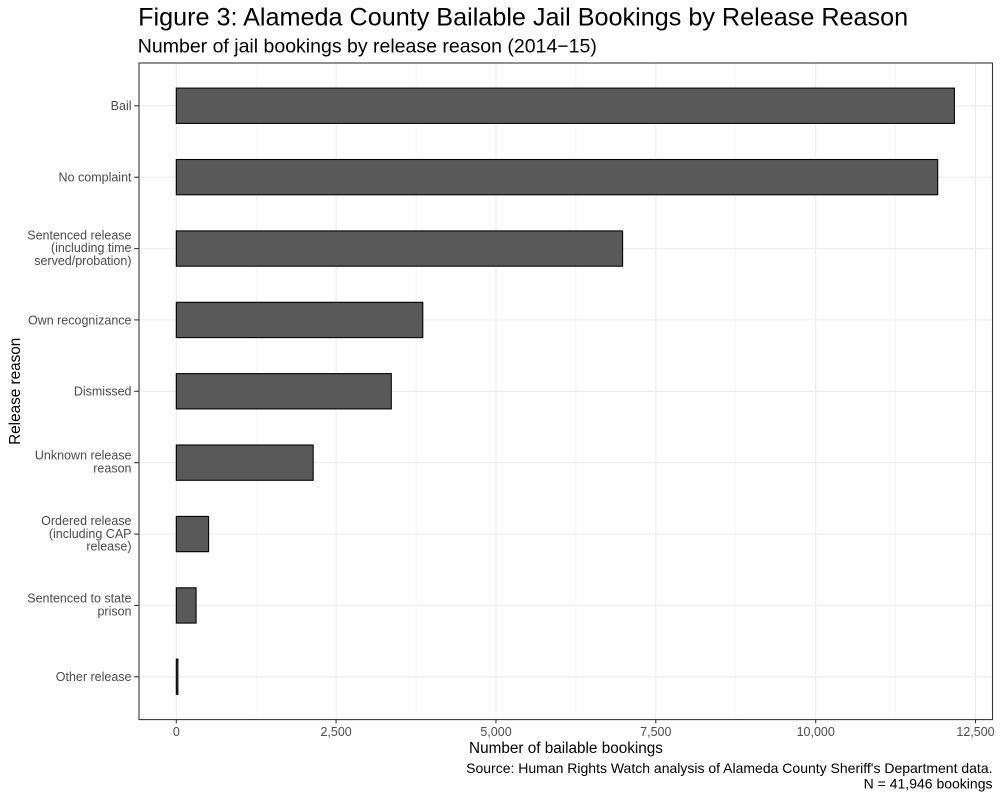  What do you see at coordinates (103, 392) in the screenshot?
I see `svg-text: Dismissed` at bounding box center [103, 392].